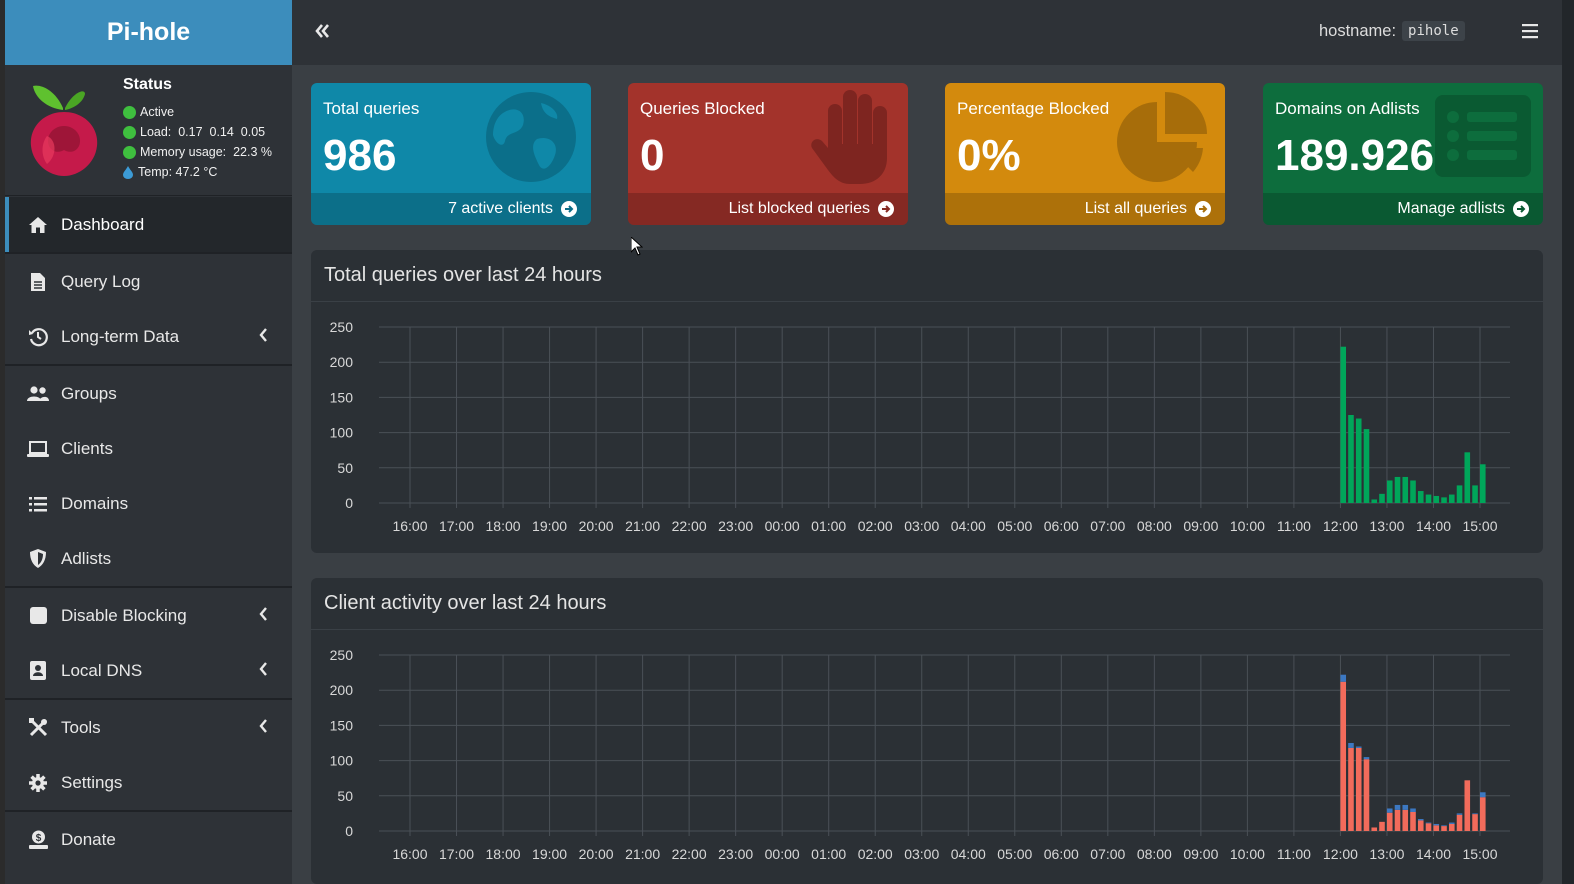 The width and height of the screenshot is (1574, 884). Describe the element at coordinates (1294, 854) in the screenshot. I see `x-tick-label: 11:00` at that location.